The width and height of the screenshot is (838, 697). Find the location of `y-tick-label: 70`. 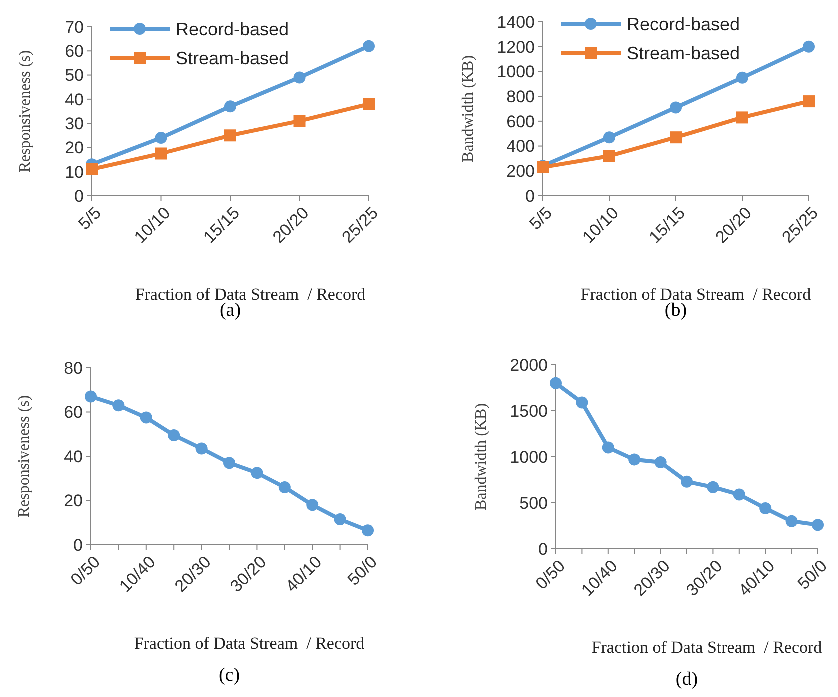

y-tick-label: 70 is located at coordinates (74, 27).